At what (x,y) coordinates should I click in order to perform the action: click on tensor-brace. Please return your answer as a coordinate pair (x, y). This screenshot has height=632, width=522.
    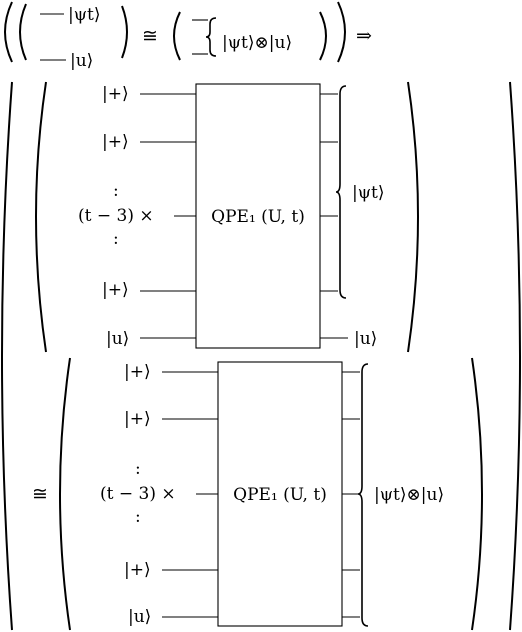
    Looking at the image, I should click on (211, 37).